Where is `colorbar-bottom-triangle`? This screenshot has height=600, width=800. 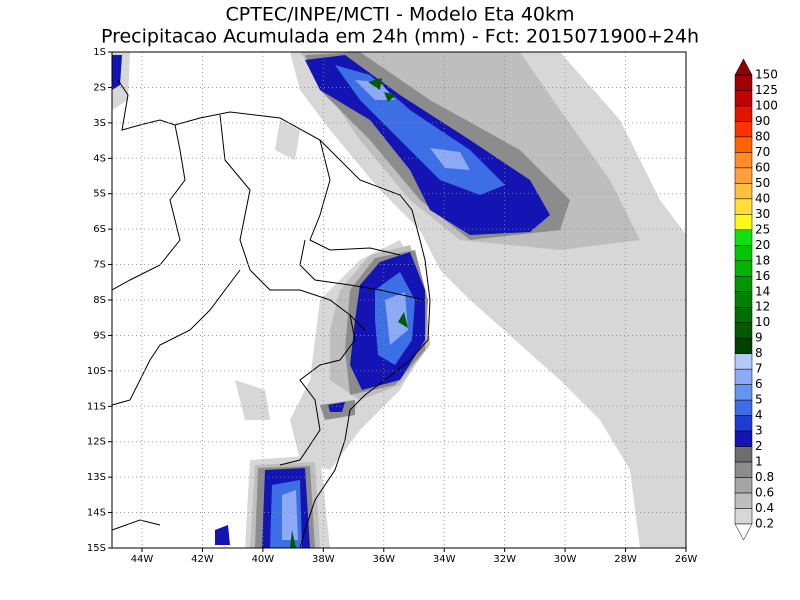 colorbar-bottom-triangle is located at coordinates (743, 532).